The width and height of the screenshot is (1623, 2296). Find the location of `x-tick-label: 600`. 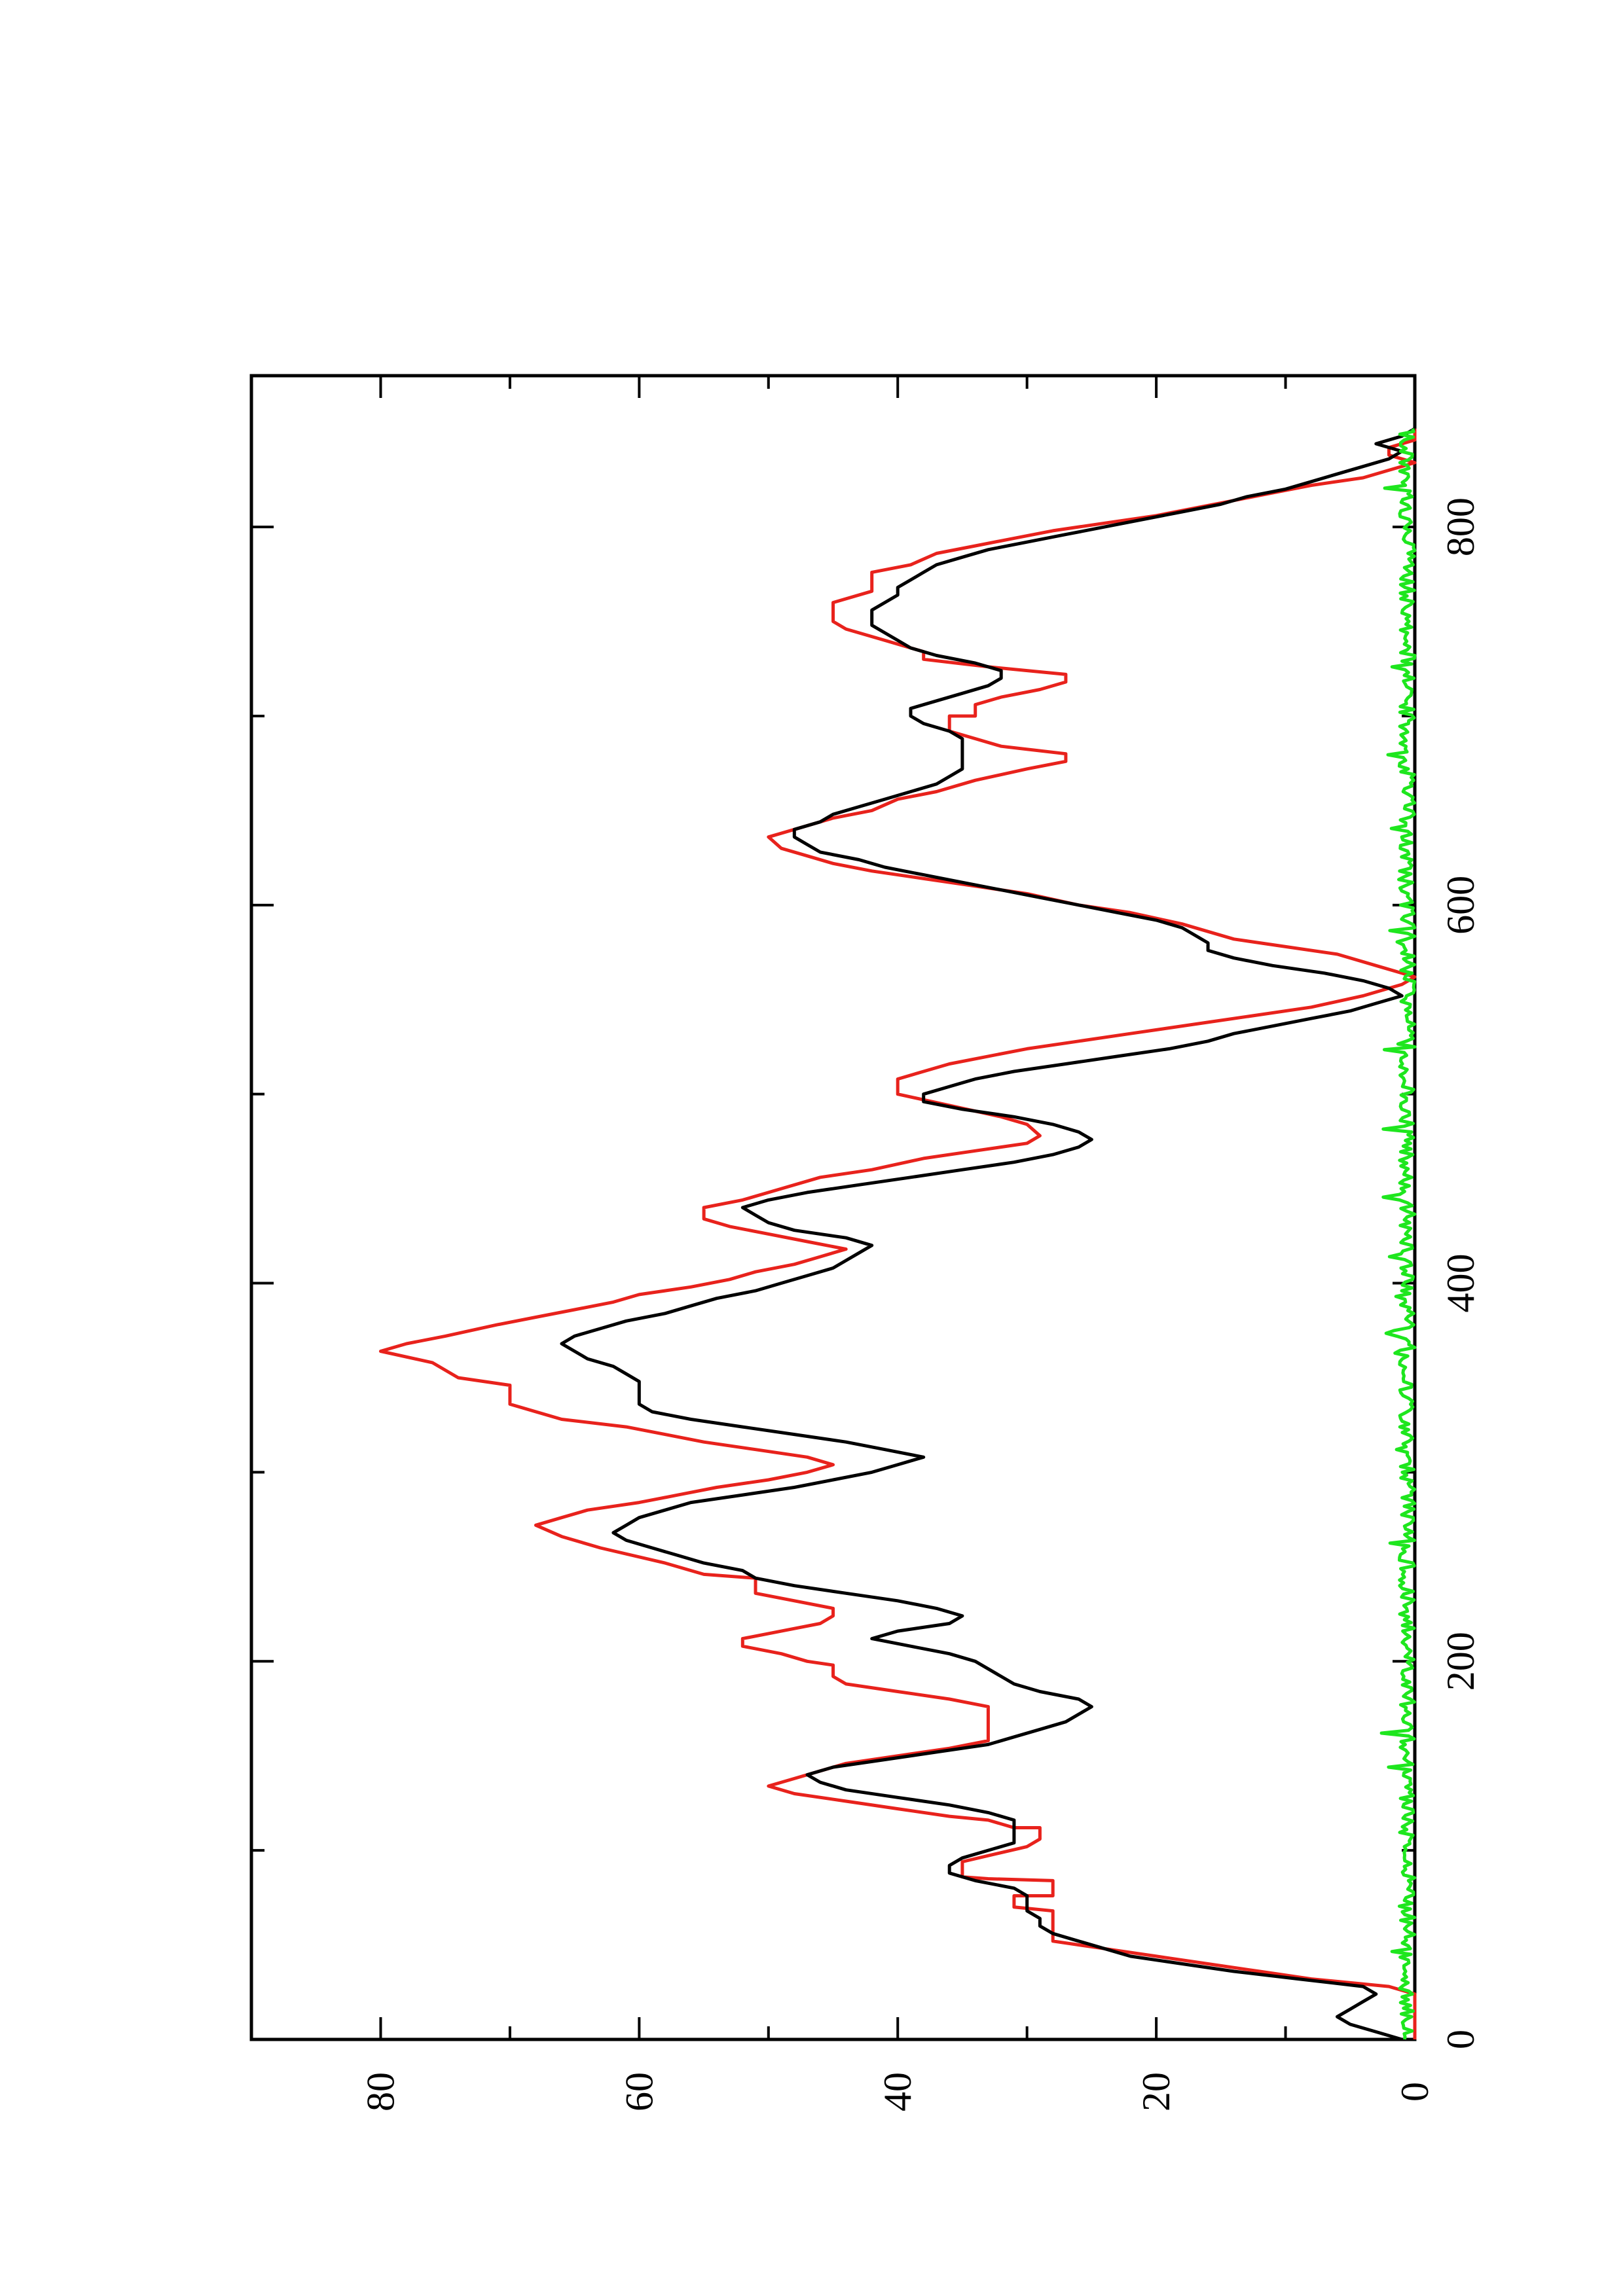

x-tick-label: 600 is located at coordinates (1460, 906).